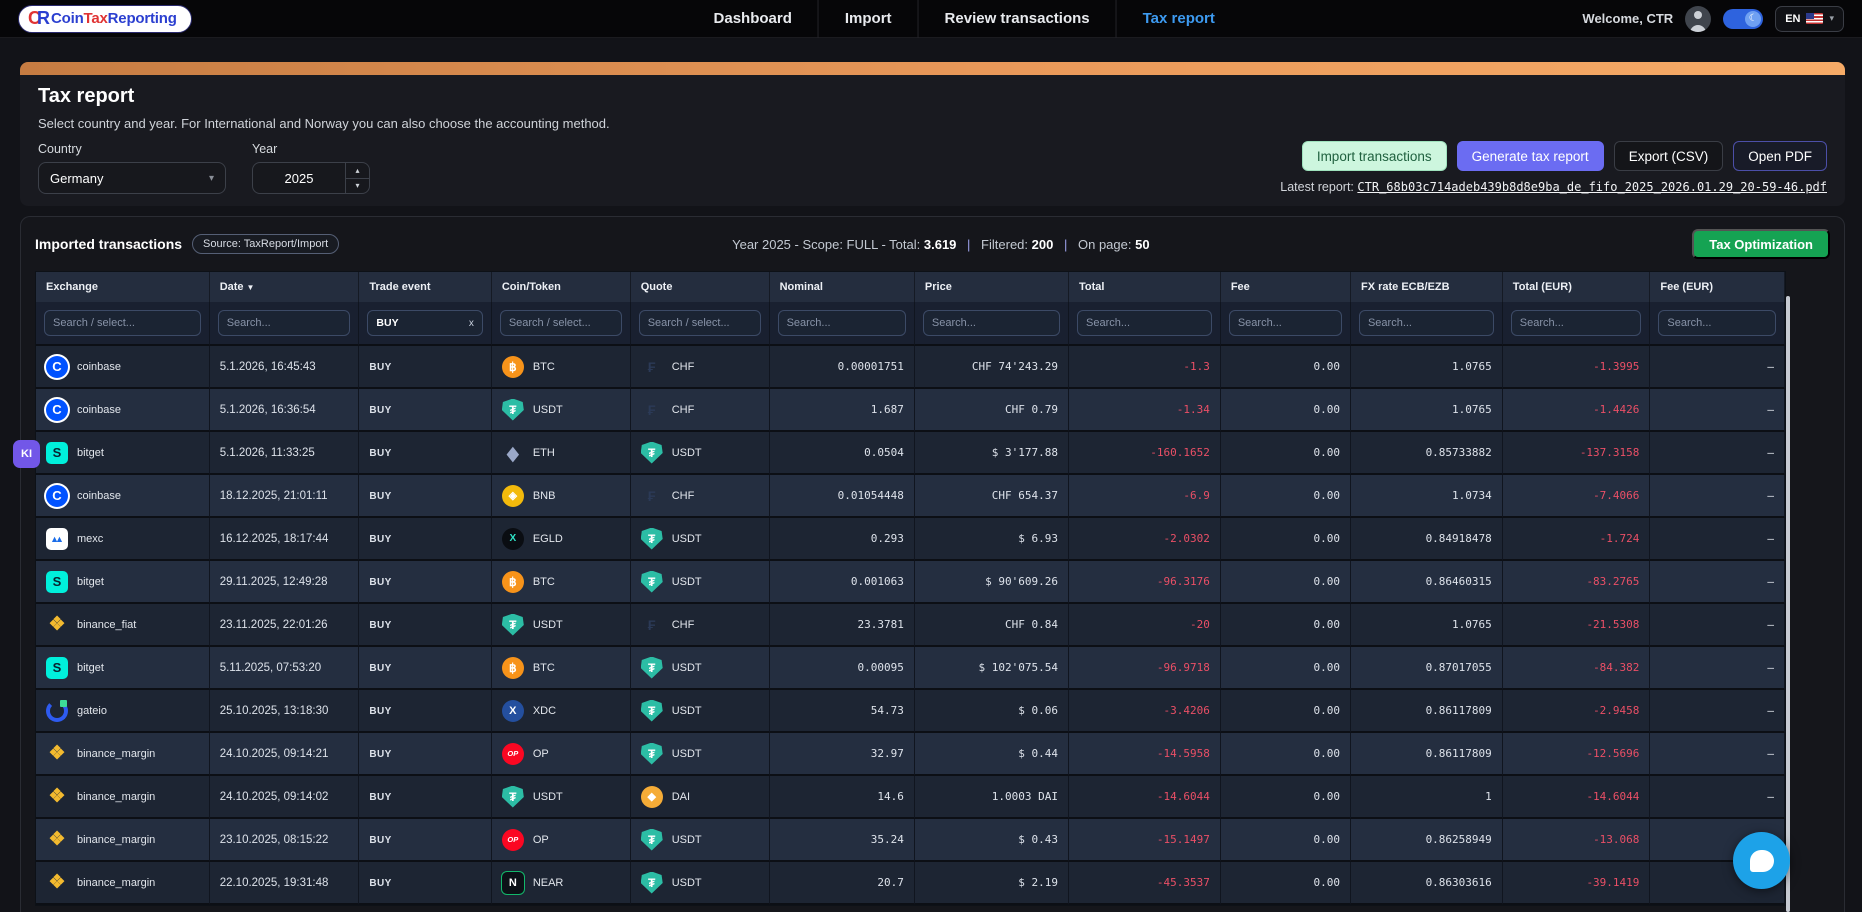 This screenshot has height=912, width=1862. What do you see at coordinates (1780, 156) in the screenshot?
I see `open-pdf-button: Open PDF` at bounding box center [1780, 156].